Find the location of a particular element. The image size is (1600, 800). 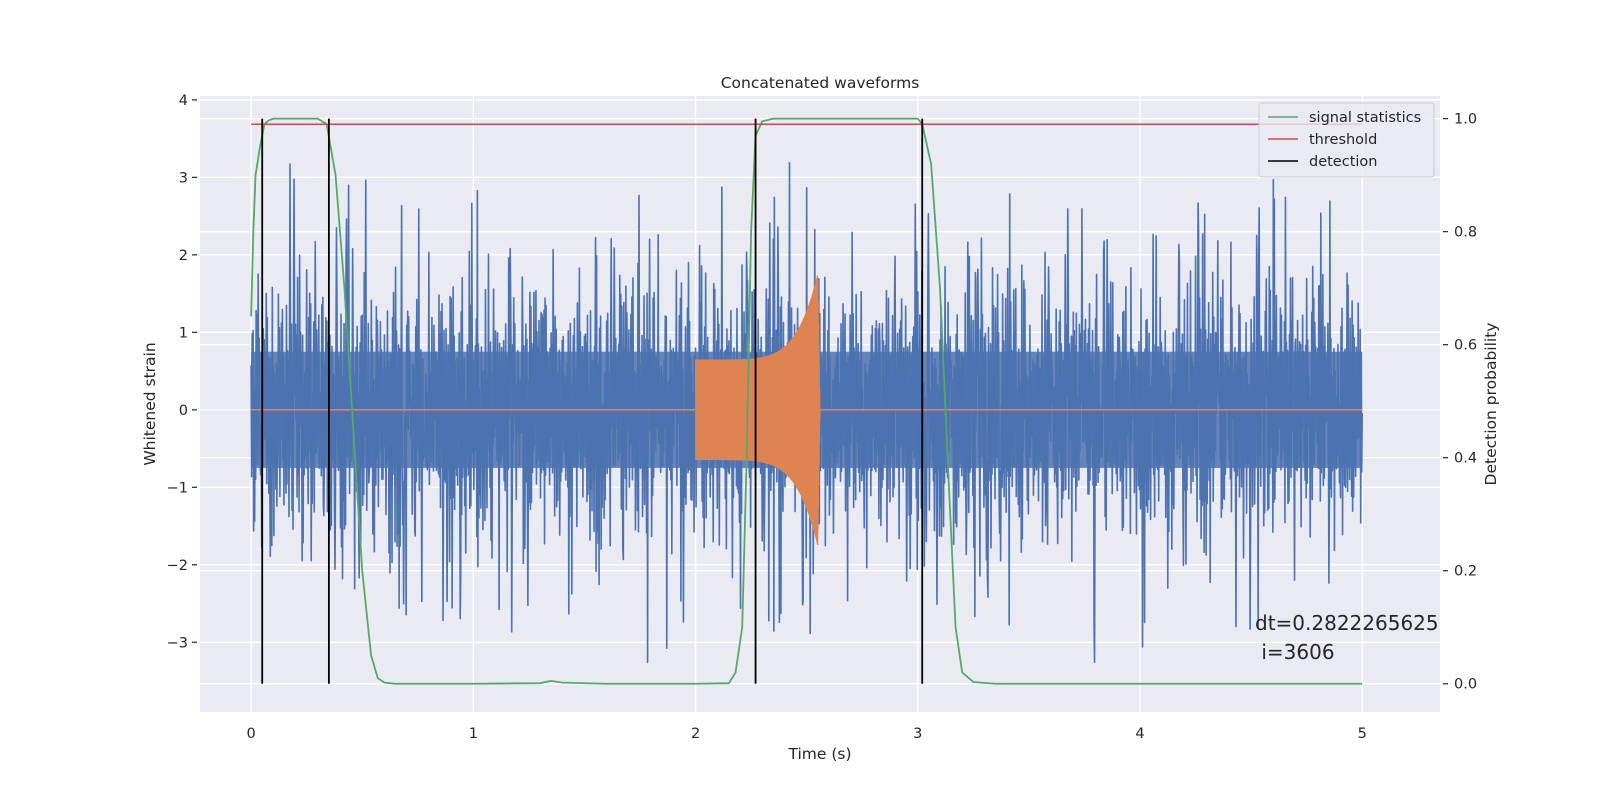

x-tick-label: 0 is located at coordinates (250, 734).